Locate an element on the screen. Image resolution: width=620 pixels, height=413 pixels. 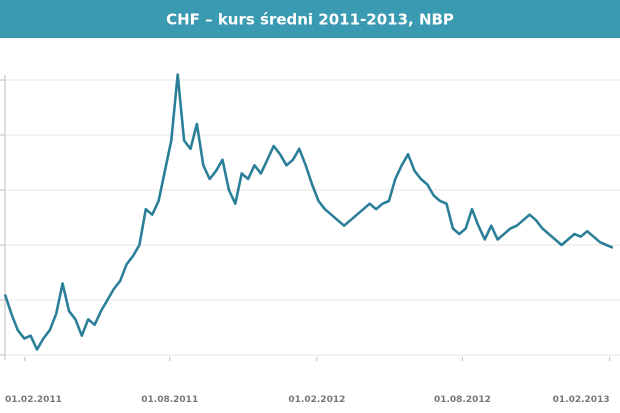
x-tick-label: 01.02.2013 is located at coordinates (581, 400).